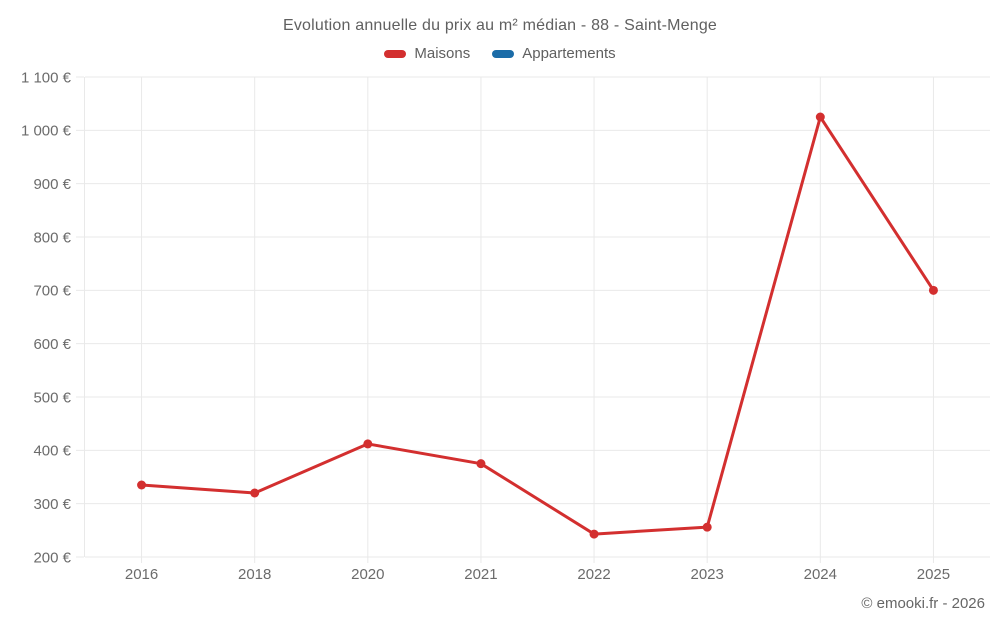  Describe the element at coordinates (594, 534) in the screenshot. I see `data-point-maisons-2022` at that location.